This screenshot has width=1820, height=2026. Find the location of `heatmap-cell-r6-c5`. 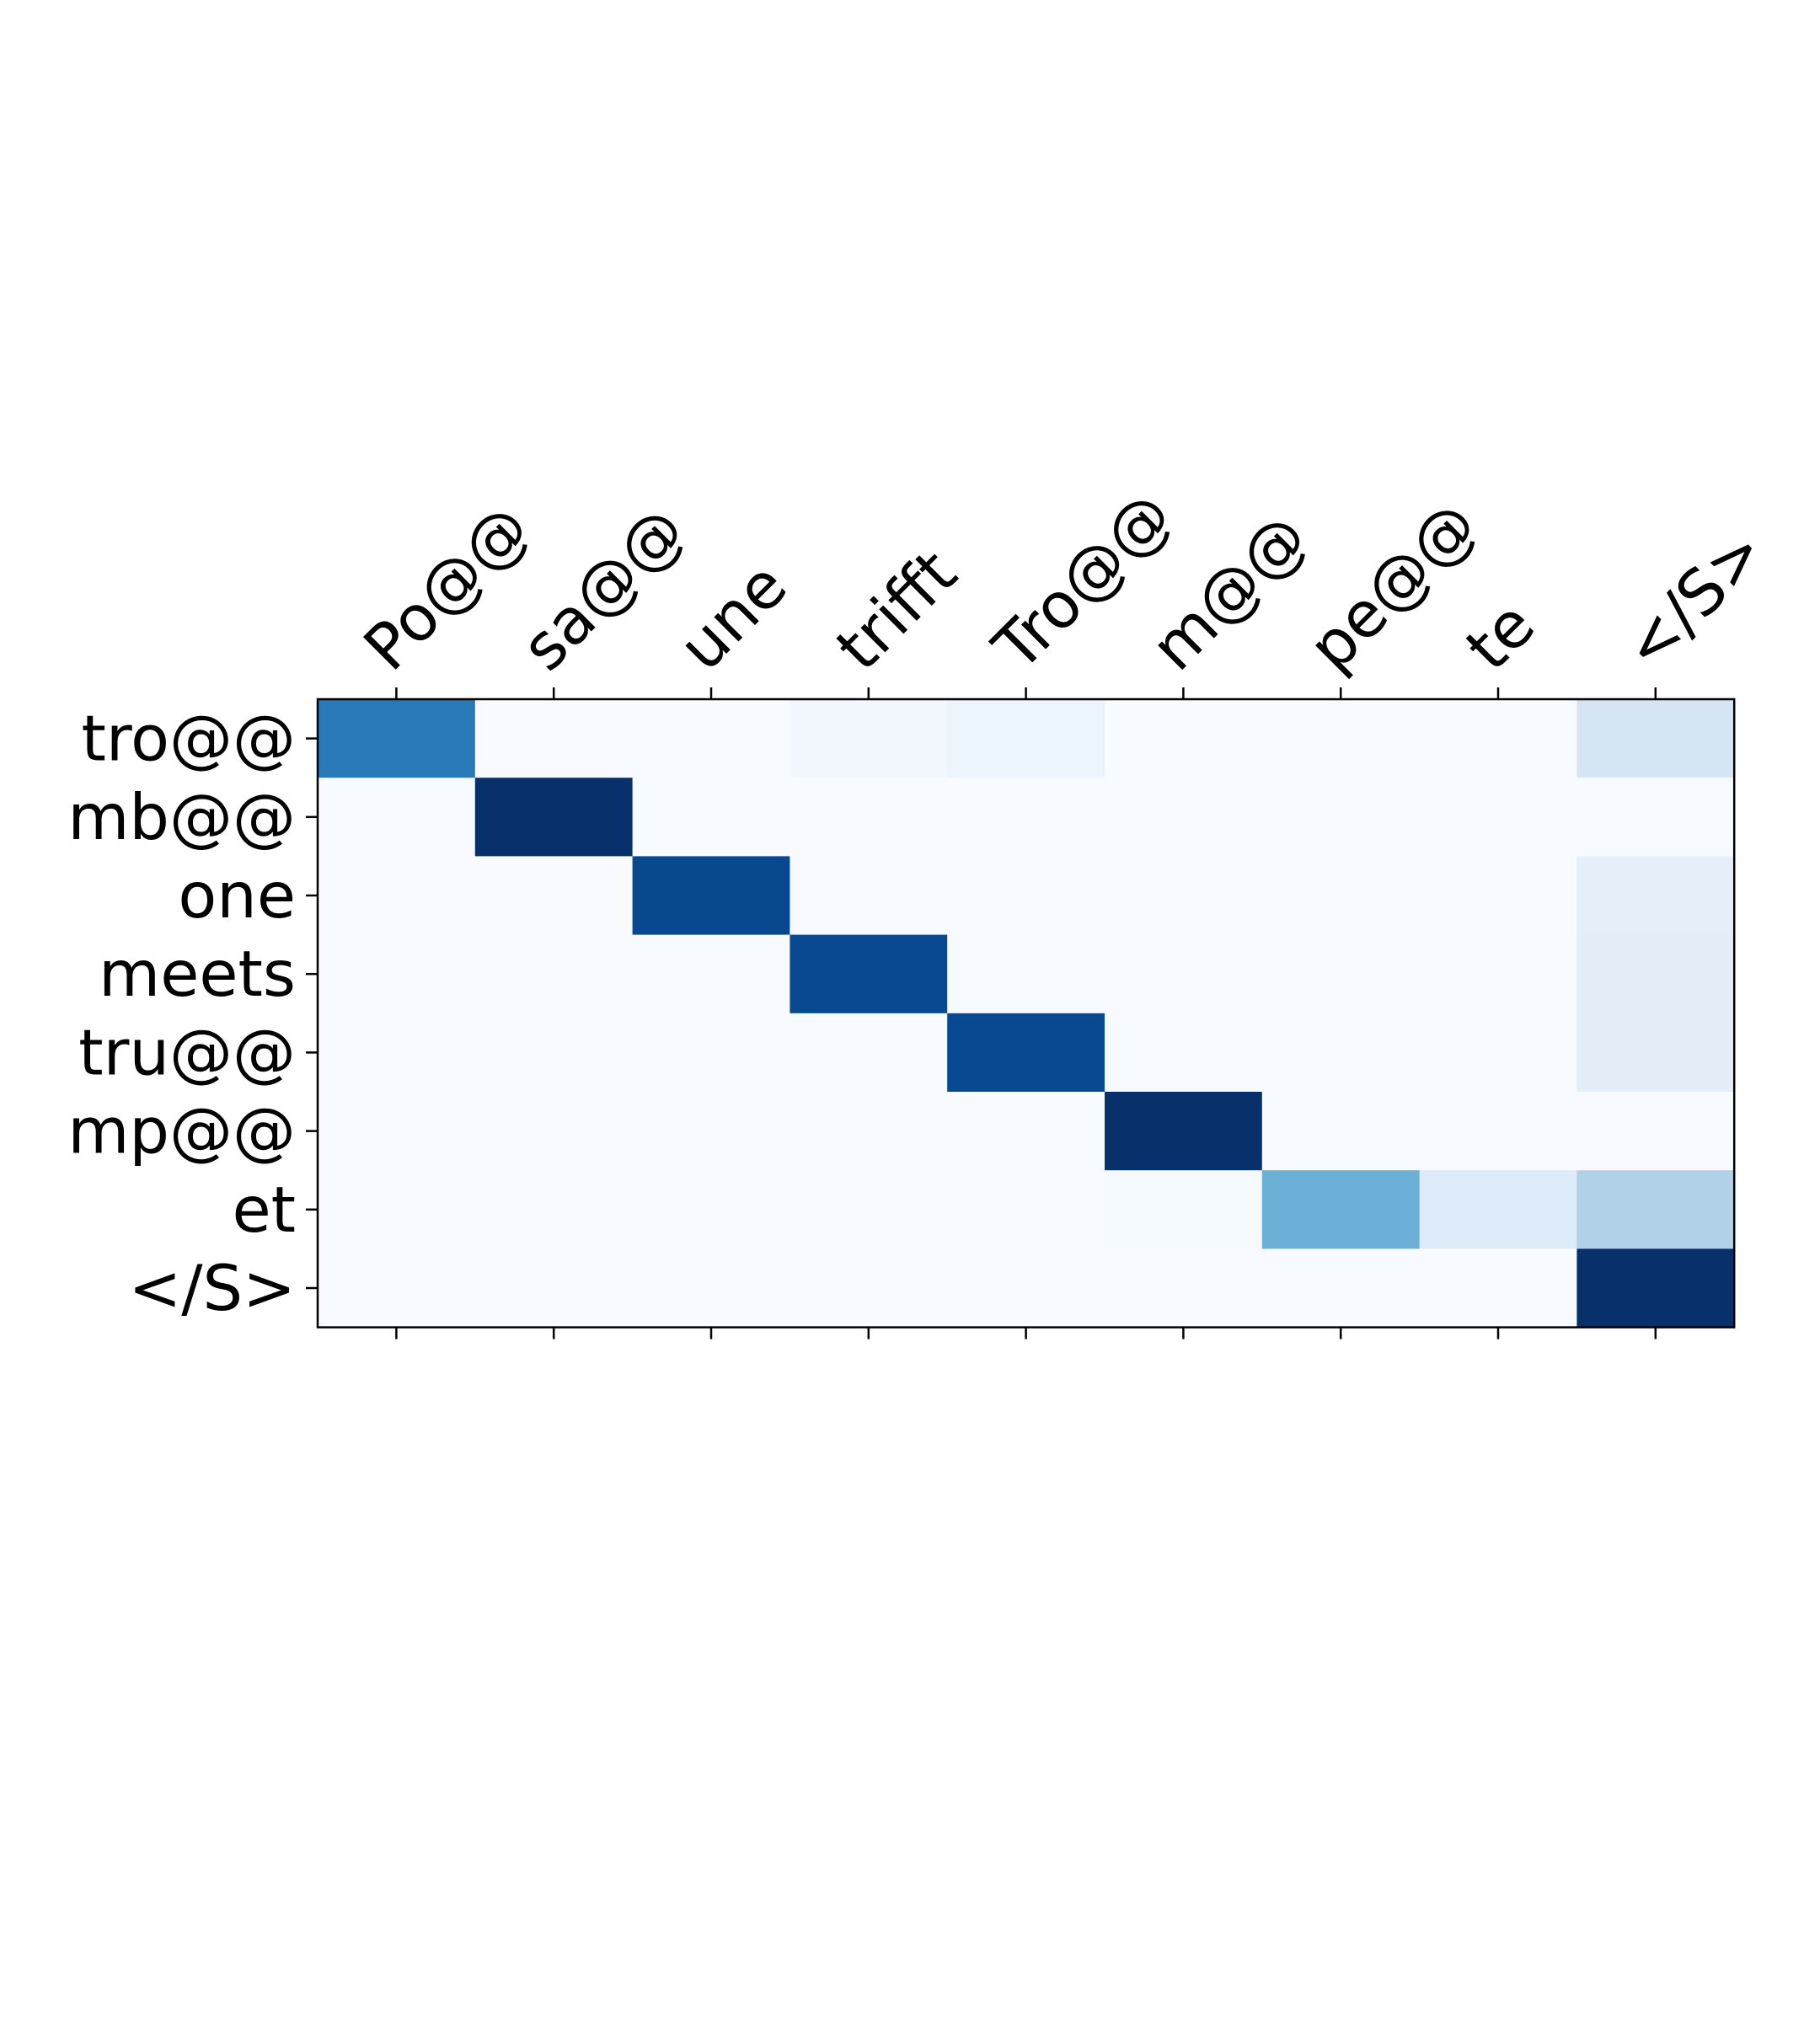

heatmap-cell-r6-c5 is located at coordinates (1184, 1209).